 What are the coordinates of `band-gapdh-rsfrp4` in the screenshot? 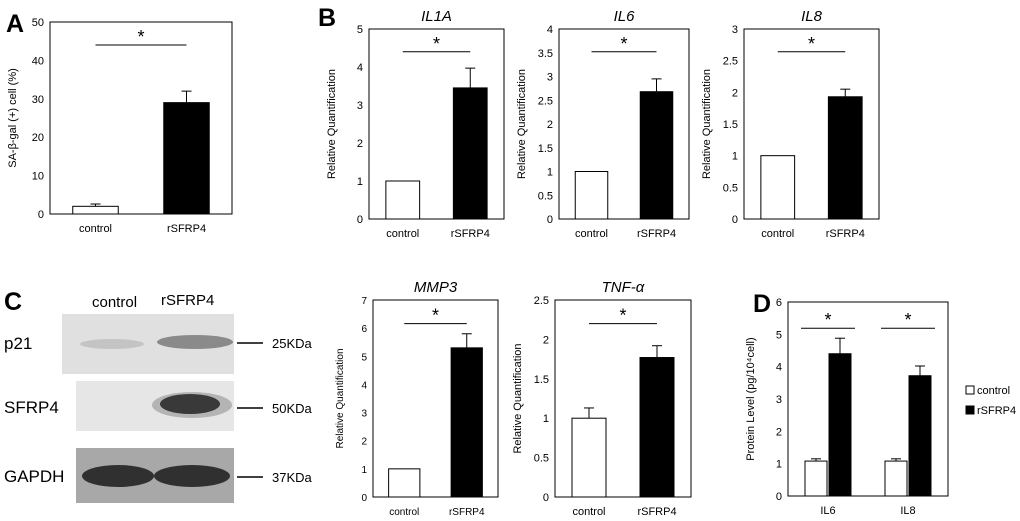 It's located at (192, 476).